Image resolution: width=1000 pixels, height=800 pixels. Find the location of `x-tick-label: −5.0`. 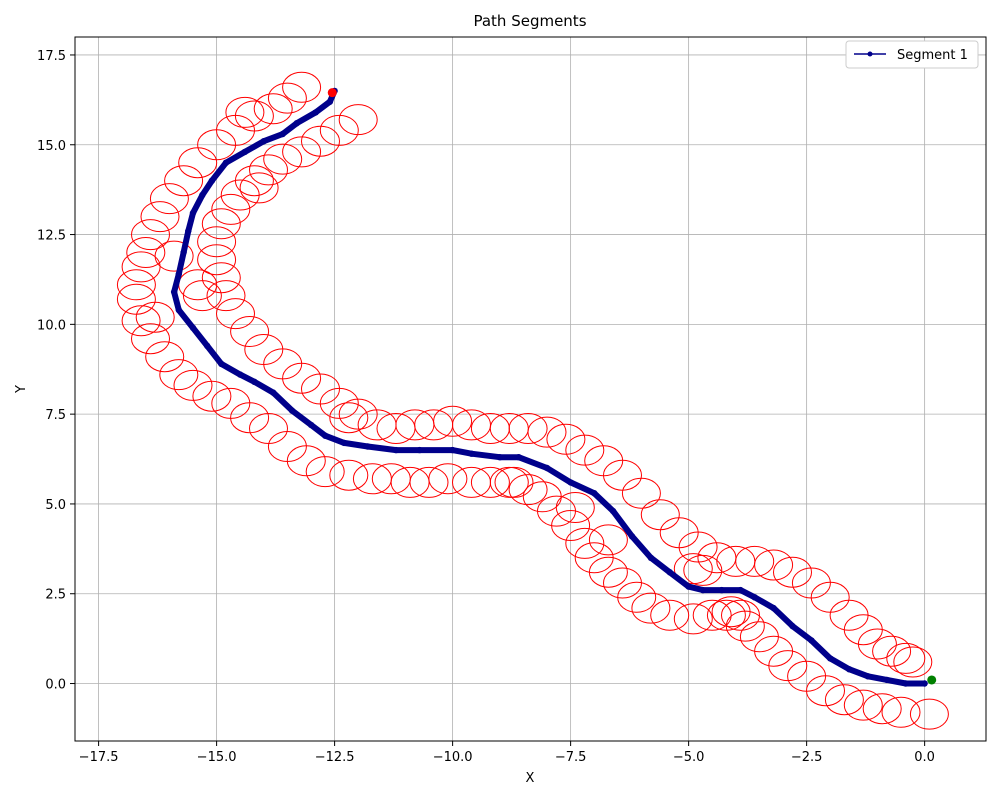

x-tick-label: −5.0 is located at coordinates (689, 757).